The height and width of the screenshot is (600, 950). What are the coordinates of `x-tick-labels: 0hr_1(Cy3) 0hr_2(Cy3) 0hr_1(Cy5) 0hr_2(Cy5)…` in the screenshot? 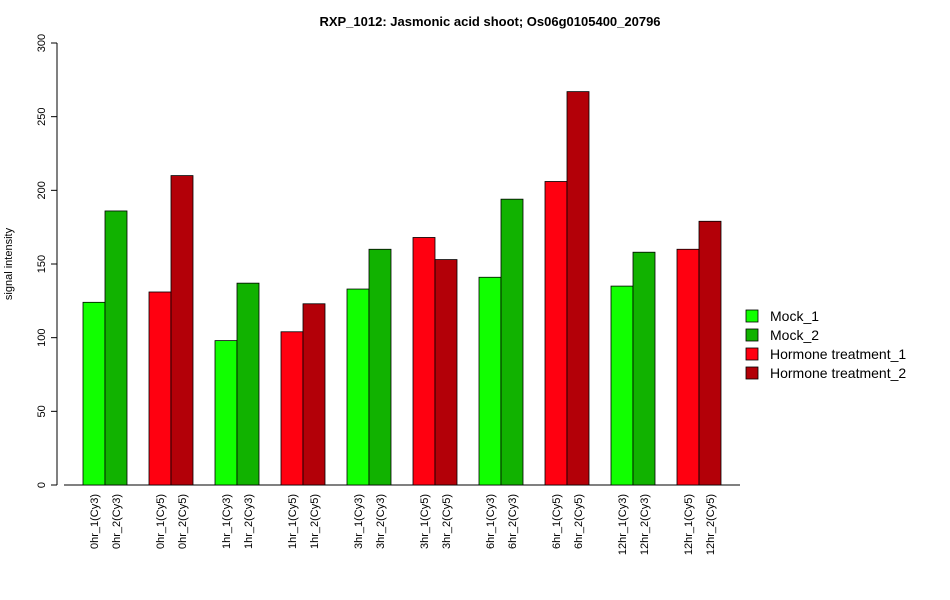 It's located at (403, 524).